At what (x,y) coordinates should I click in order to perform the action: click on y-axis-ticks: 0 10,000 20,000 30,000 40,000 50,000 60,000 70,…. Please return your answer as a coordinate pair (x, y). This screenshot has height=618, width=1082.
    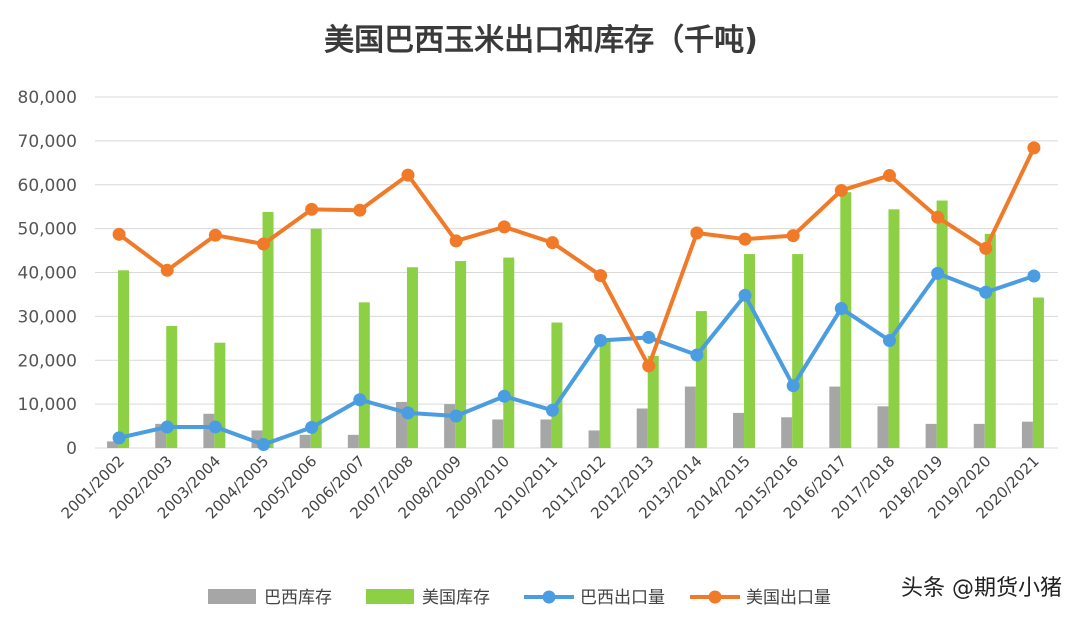
    Looking at the image, I should click on (47, 273).